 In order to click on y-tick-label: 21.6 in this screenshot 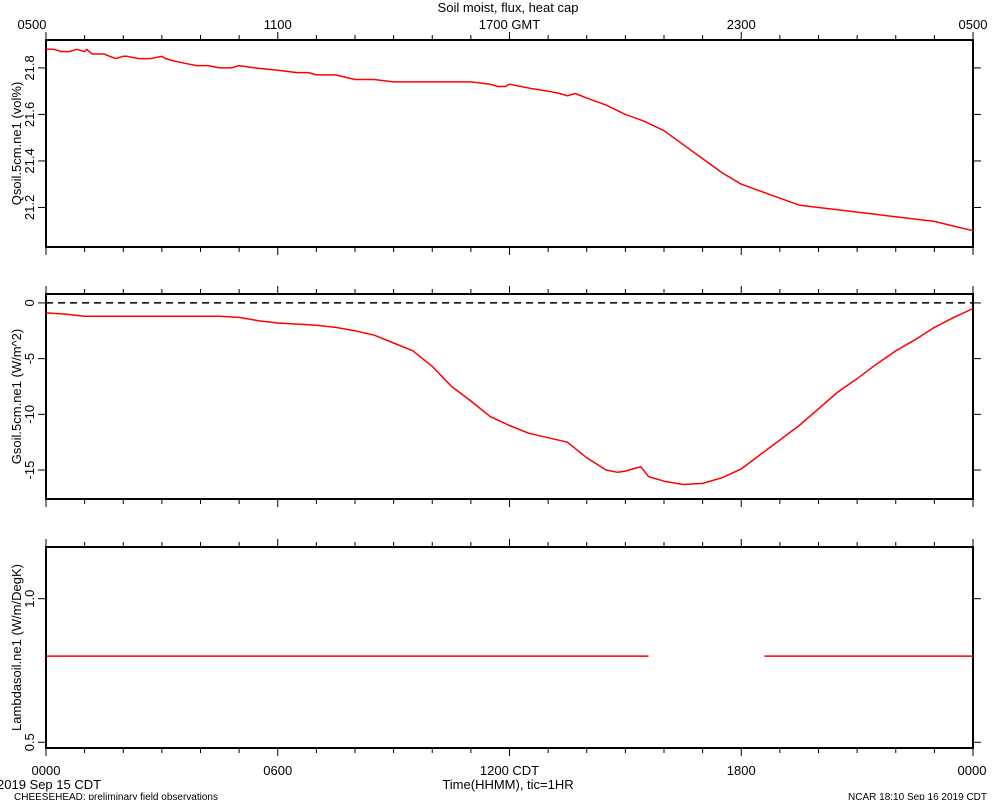, I will do `click(29, 114)`.